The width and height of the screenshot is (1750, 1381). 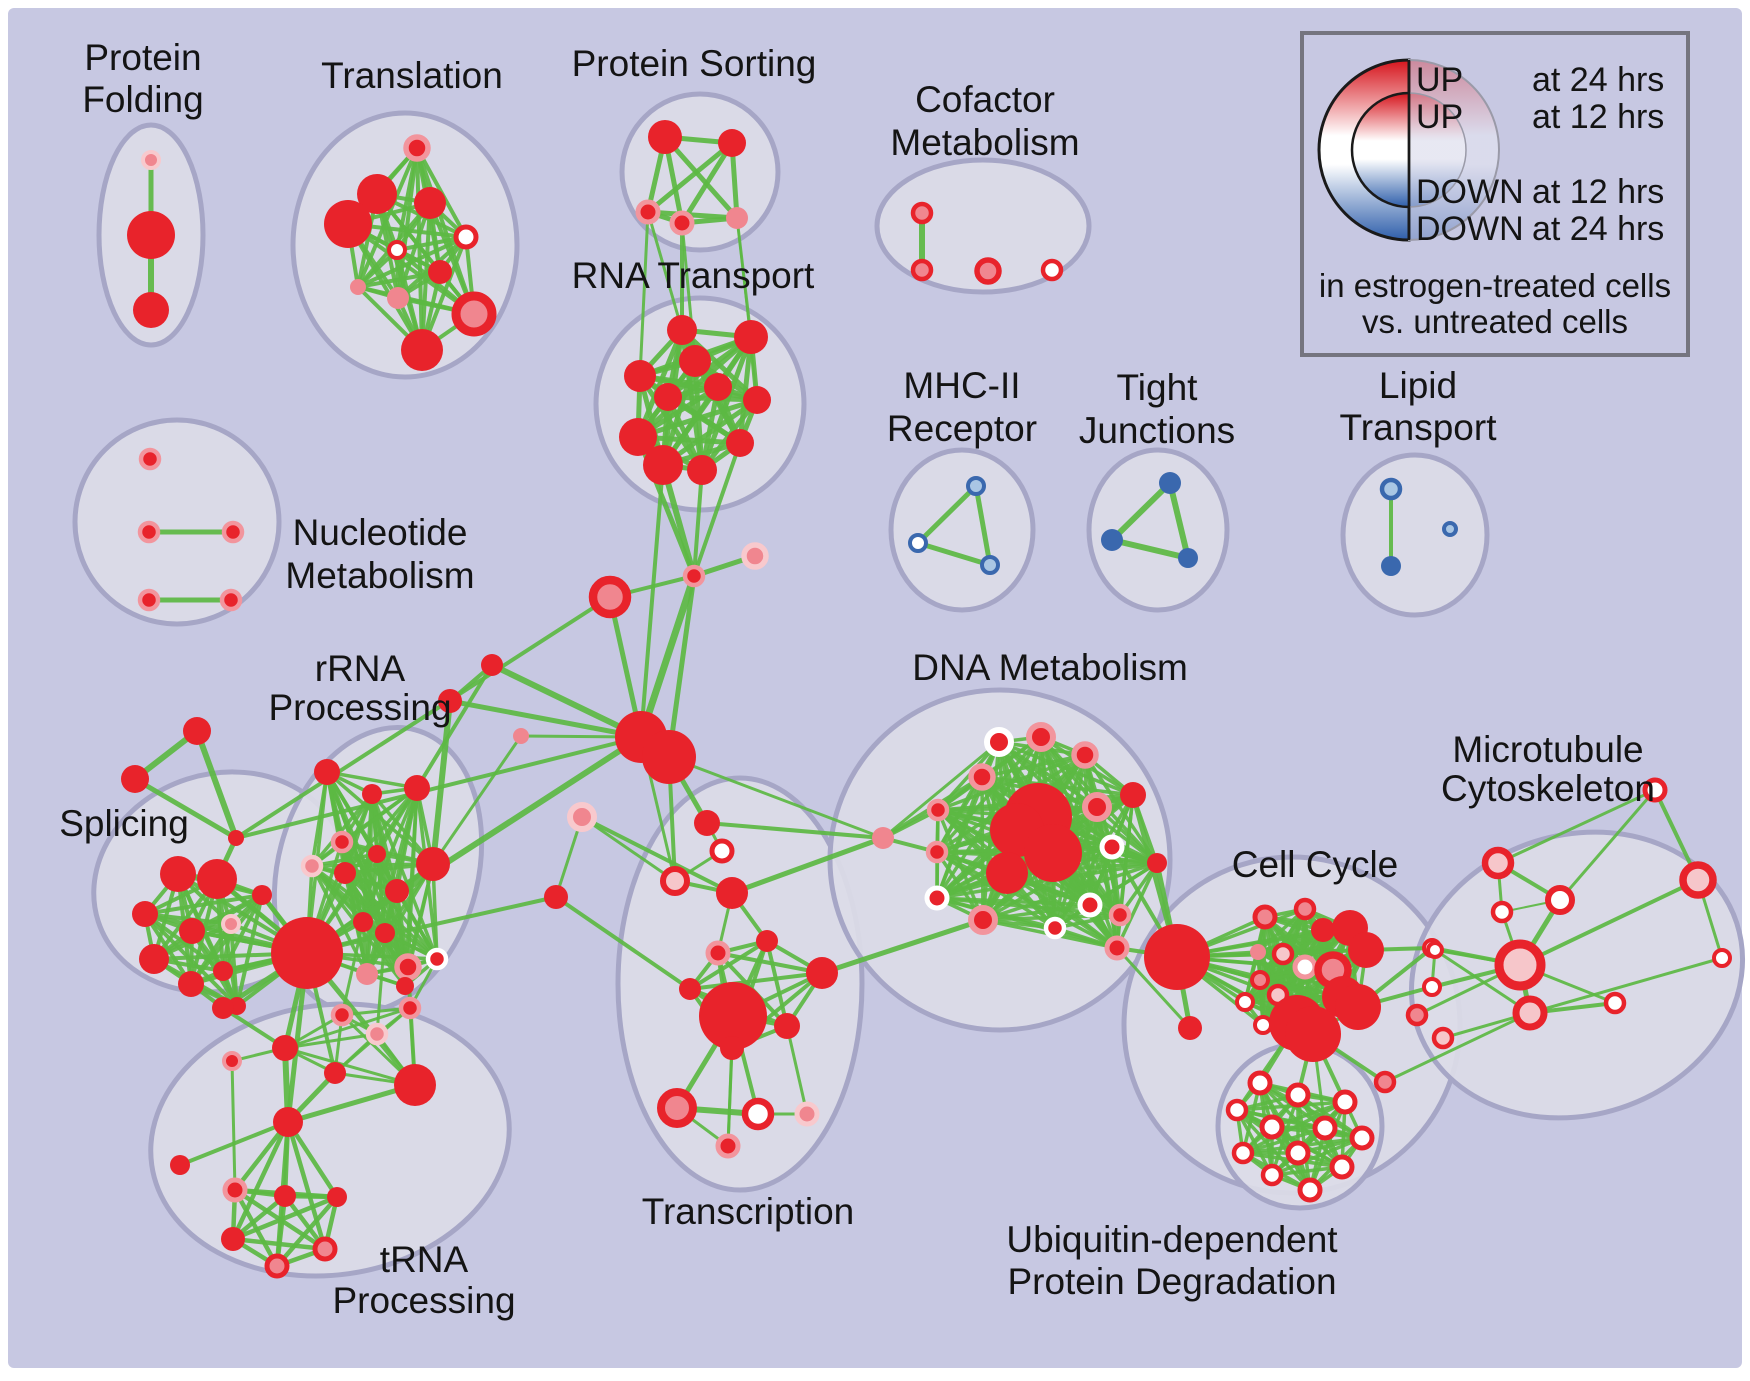 I want to click on network-node-tl10, so click(x=474, y=314).